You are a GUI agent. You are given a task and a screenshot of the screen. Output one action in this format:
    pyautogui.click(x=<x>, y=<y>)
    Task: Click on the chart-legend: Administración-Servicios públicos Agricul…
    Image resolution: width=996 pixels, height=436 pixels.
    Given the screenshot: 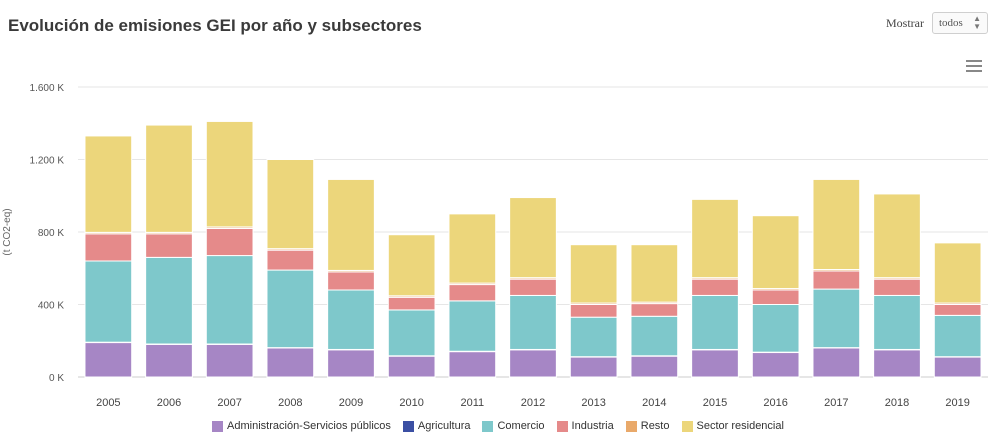 What is the action you would take?
    pyautogui.click(x=498, y=426)
    